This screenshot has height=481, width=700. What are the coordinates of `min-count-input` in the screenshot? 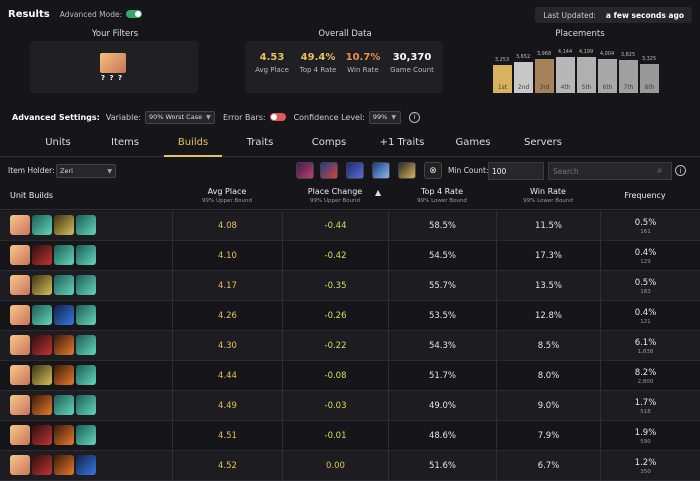 It's located at (516, 171).